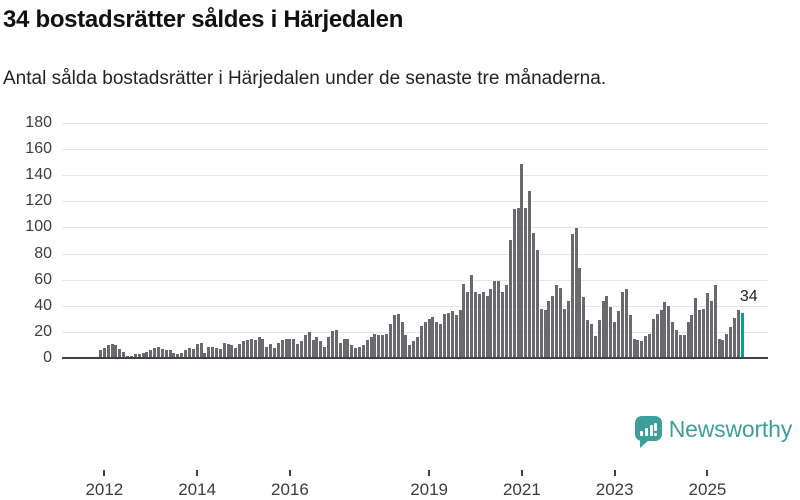 This screenshot has height=500, width=800. I want to click on x-axis-label: 2012, so click(104, 489).